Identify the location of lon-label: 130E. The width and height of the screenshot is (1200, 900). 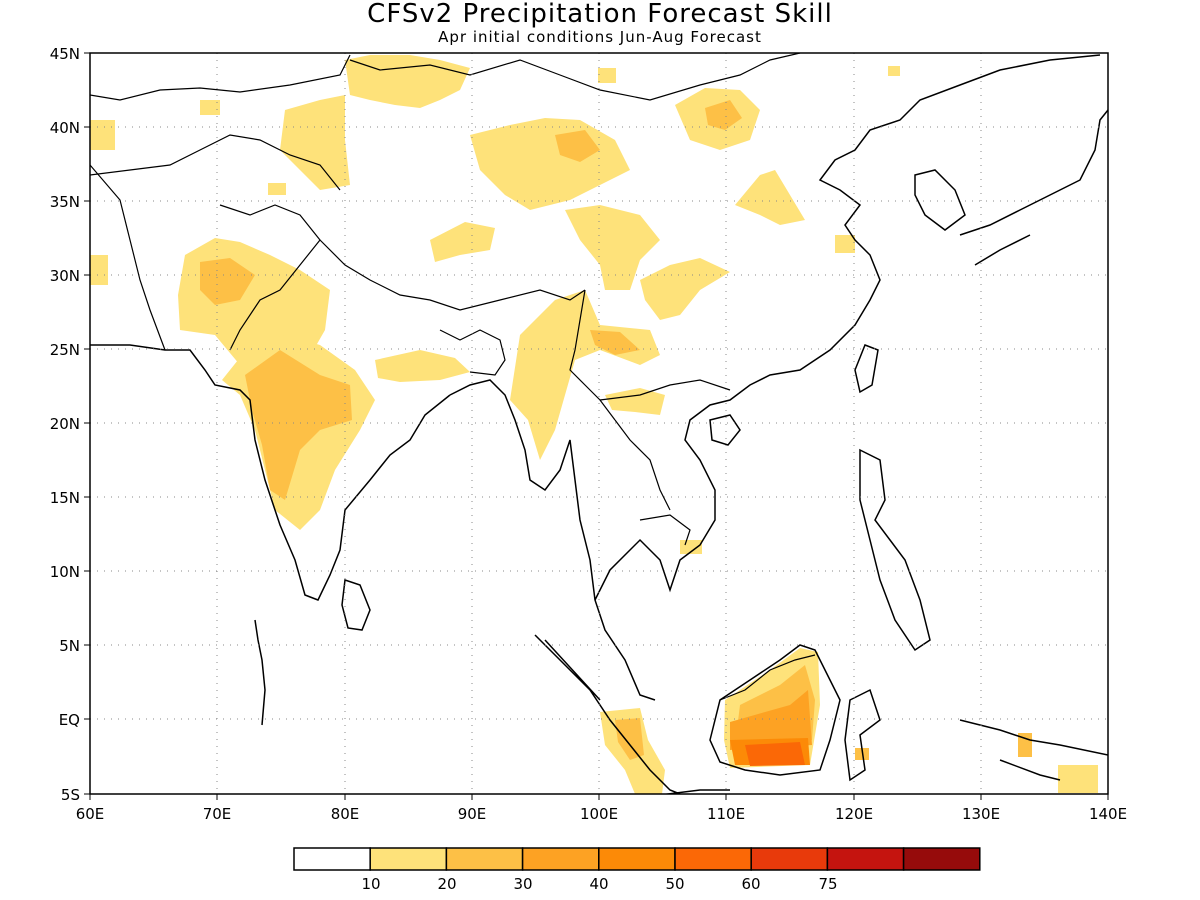
(981, 814).